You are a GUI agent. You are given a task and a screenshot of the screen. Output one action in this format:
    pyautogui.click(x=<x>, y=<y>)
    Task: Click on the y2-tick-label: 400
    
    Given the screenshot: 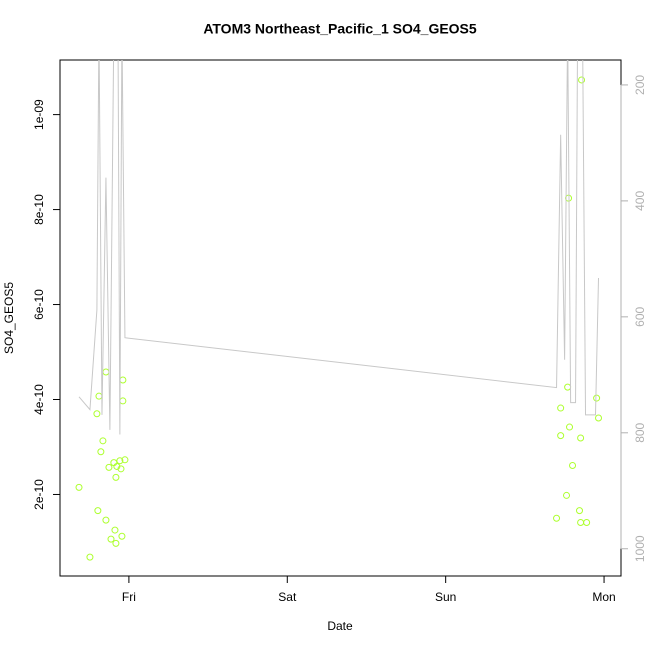 What is the action you would take?
    pyautogui.click(x=640, y=201)
    